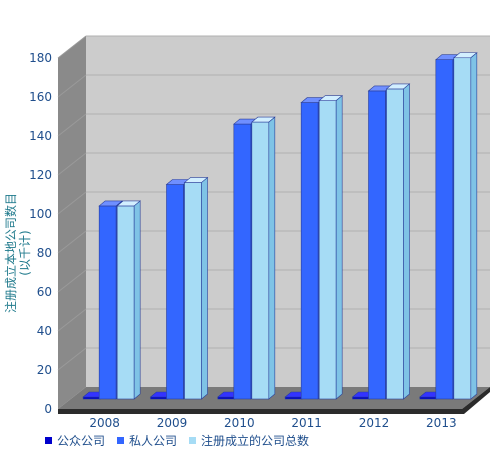 The image size is (500, 470). What do you see at coordinates (40, 214) in the screenshot?
I see `y-tick-label: 100` at bounding box center [40, 214].